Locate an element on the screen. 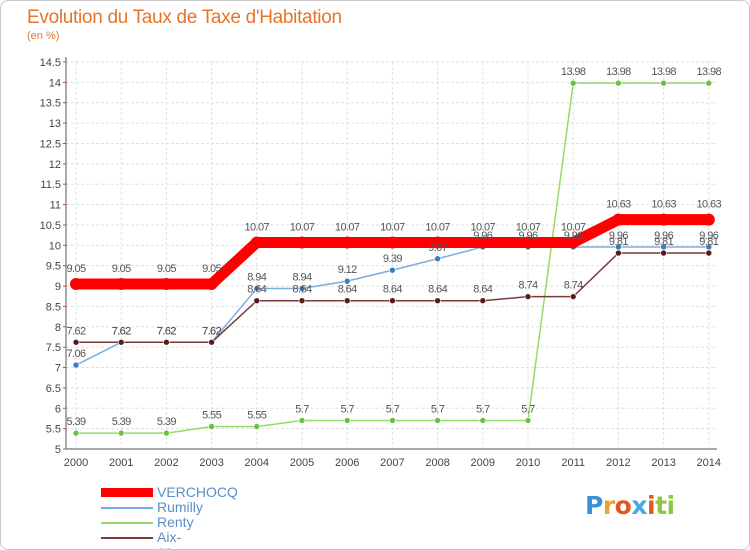 The width and height of the screenshot is (750, 550). x-tick-label: 2006 is located at coordinates (347, 463).